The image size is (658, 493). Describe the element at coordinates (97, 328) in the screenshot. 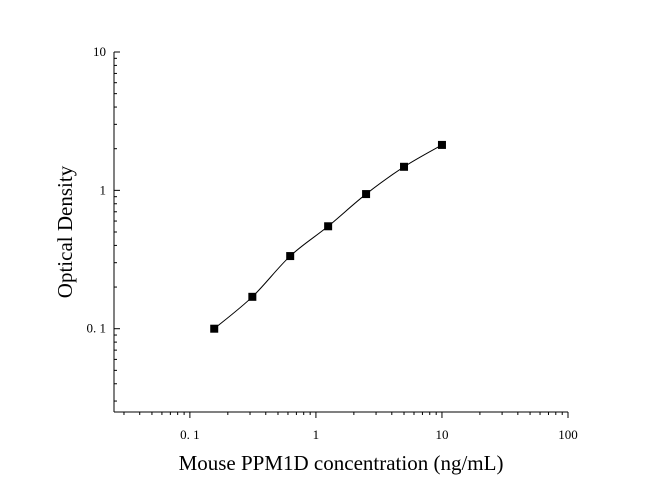

I see `y-tick-label: 0. 1` at that location.